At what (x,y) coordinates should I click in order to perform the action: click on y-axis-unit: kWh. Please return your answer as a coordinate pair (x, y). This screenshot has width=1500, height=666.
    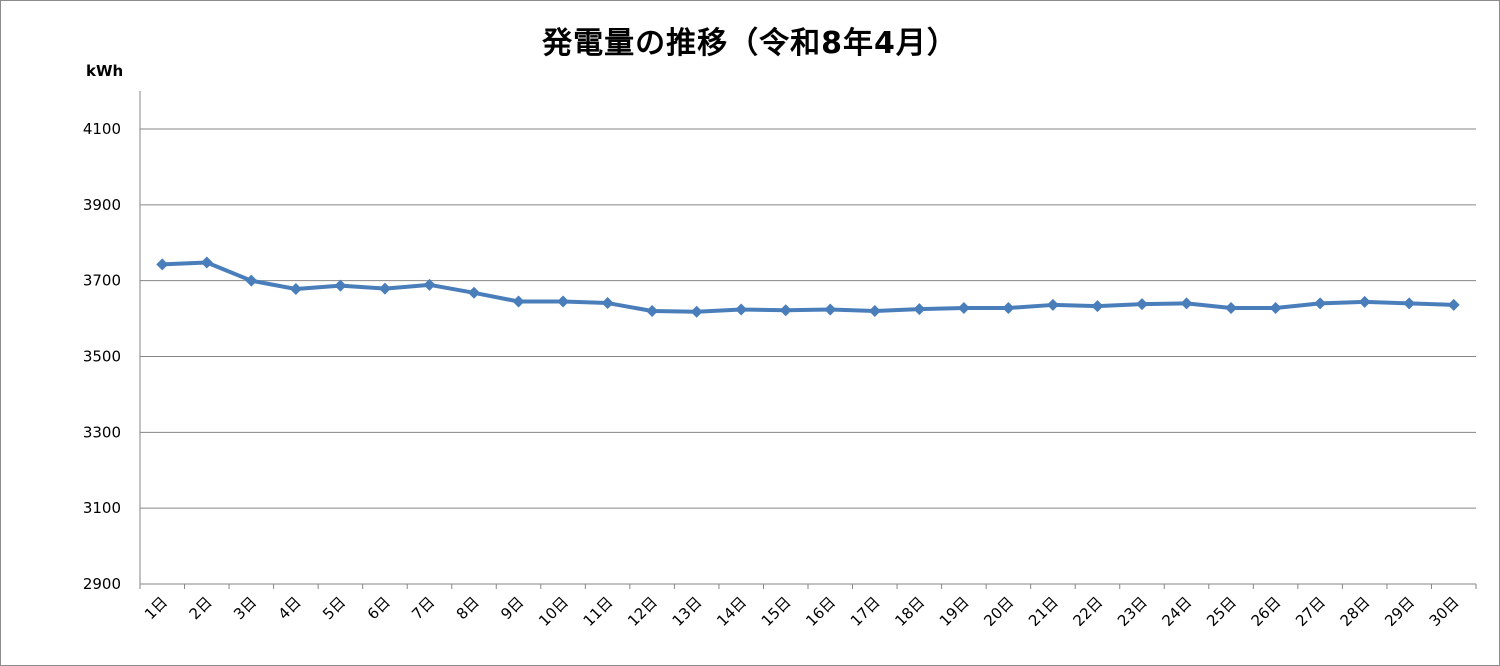
    Looking at the image, I should click on (105, 71).